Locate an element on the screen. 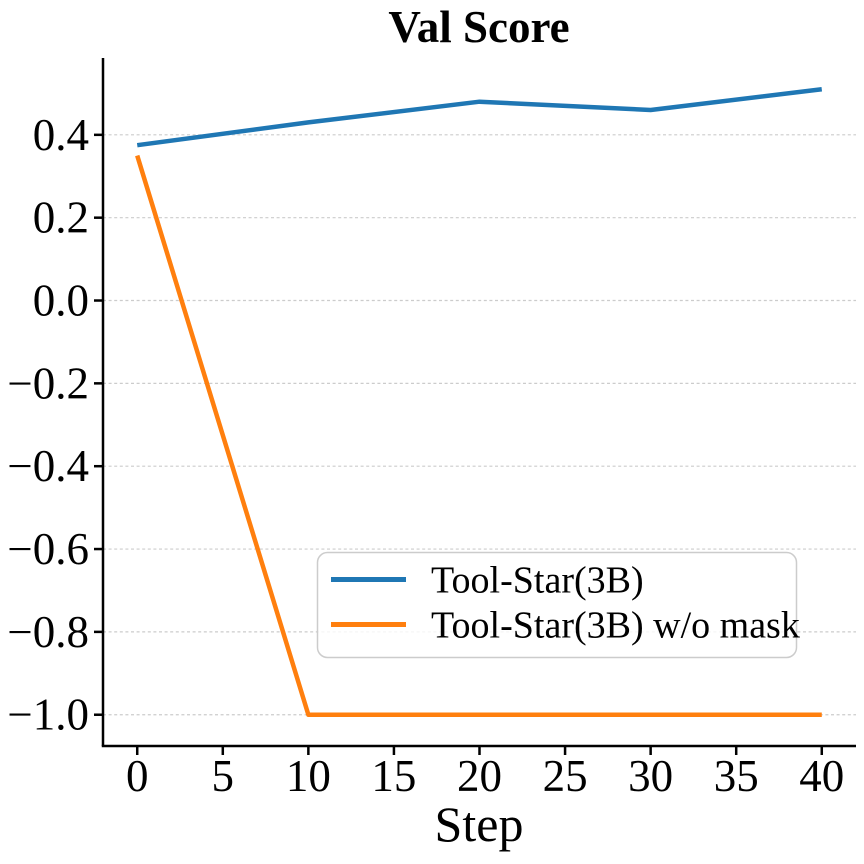  legend-label-tool-star-3b-wo-mask: Tool-Star(3B) w/o mask is located at coordinates (615, 626).